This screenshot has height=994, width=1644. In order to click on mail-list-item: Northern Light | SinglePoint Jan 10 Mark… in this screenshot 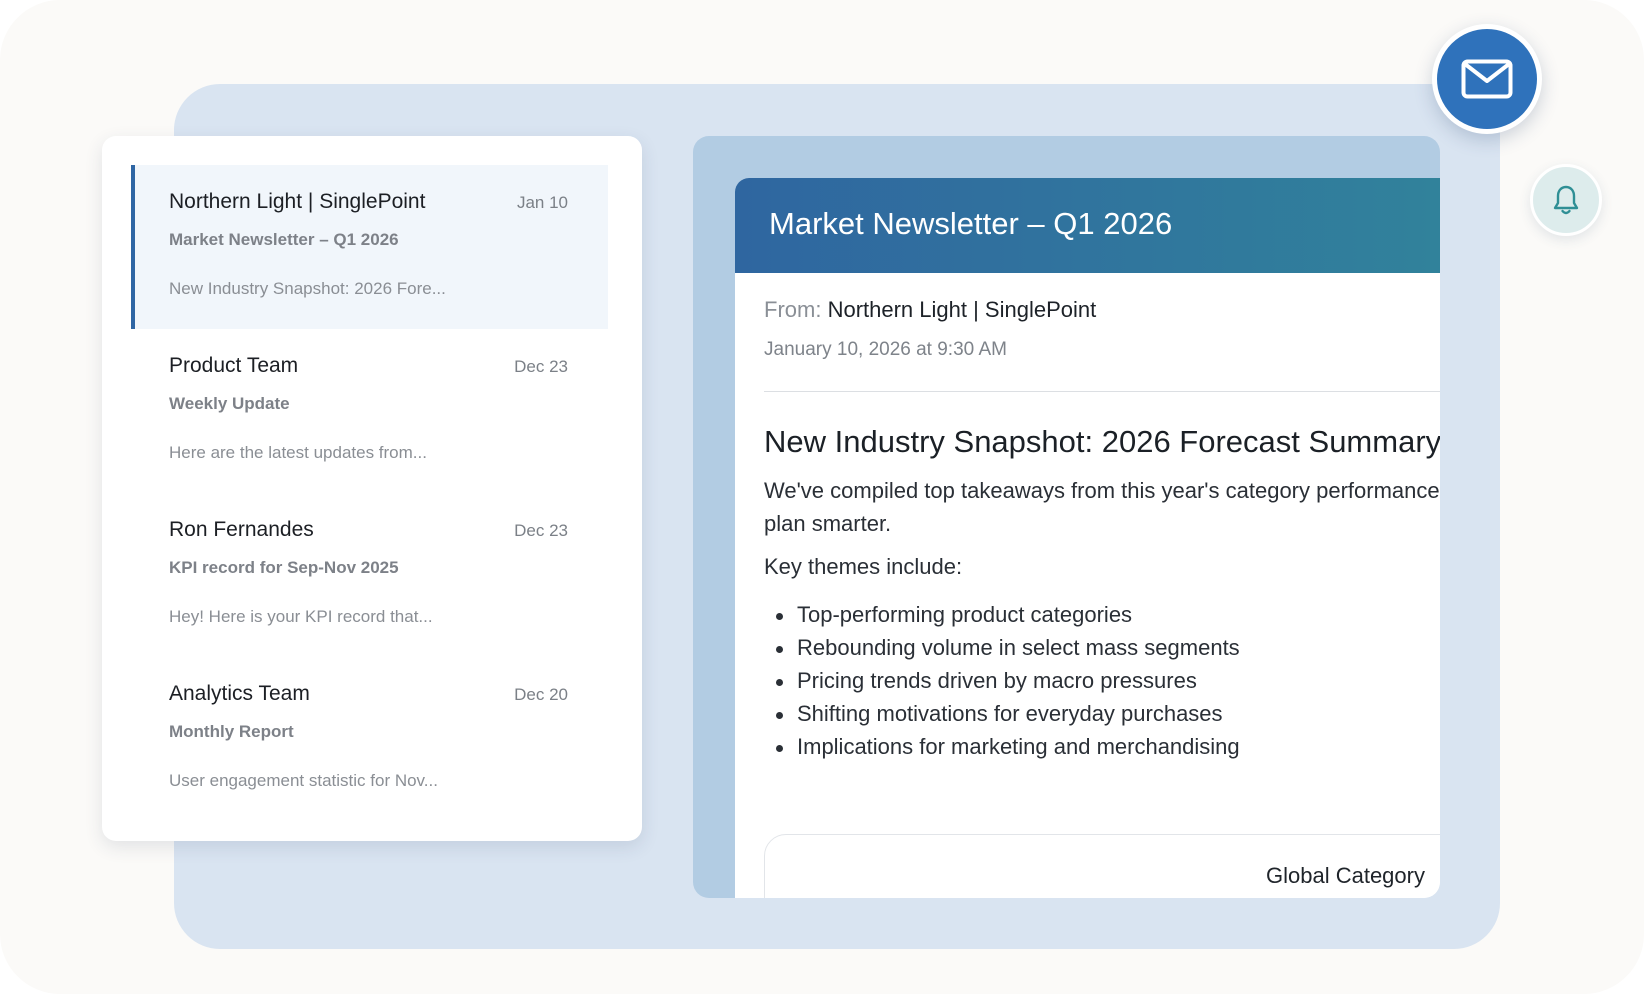, I will do `click(369, 247)`.